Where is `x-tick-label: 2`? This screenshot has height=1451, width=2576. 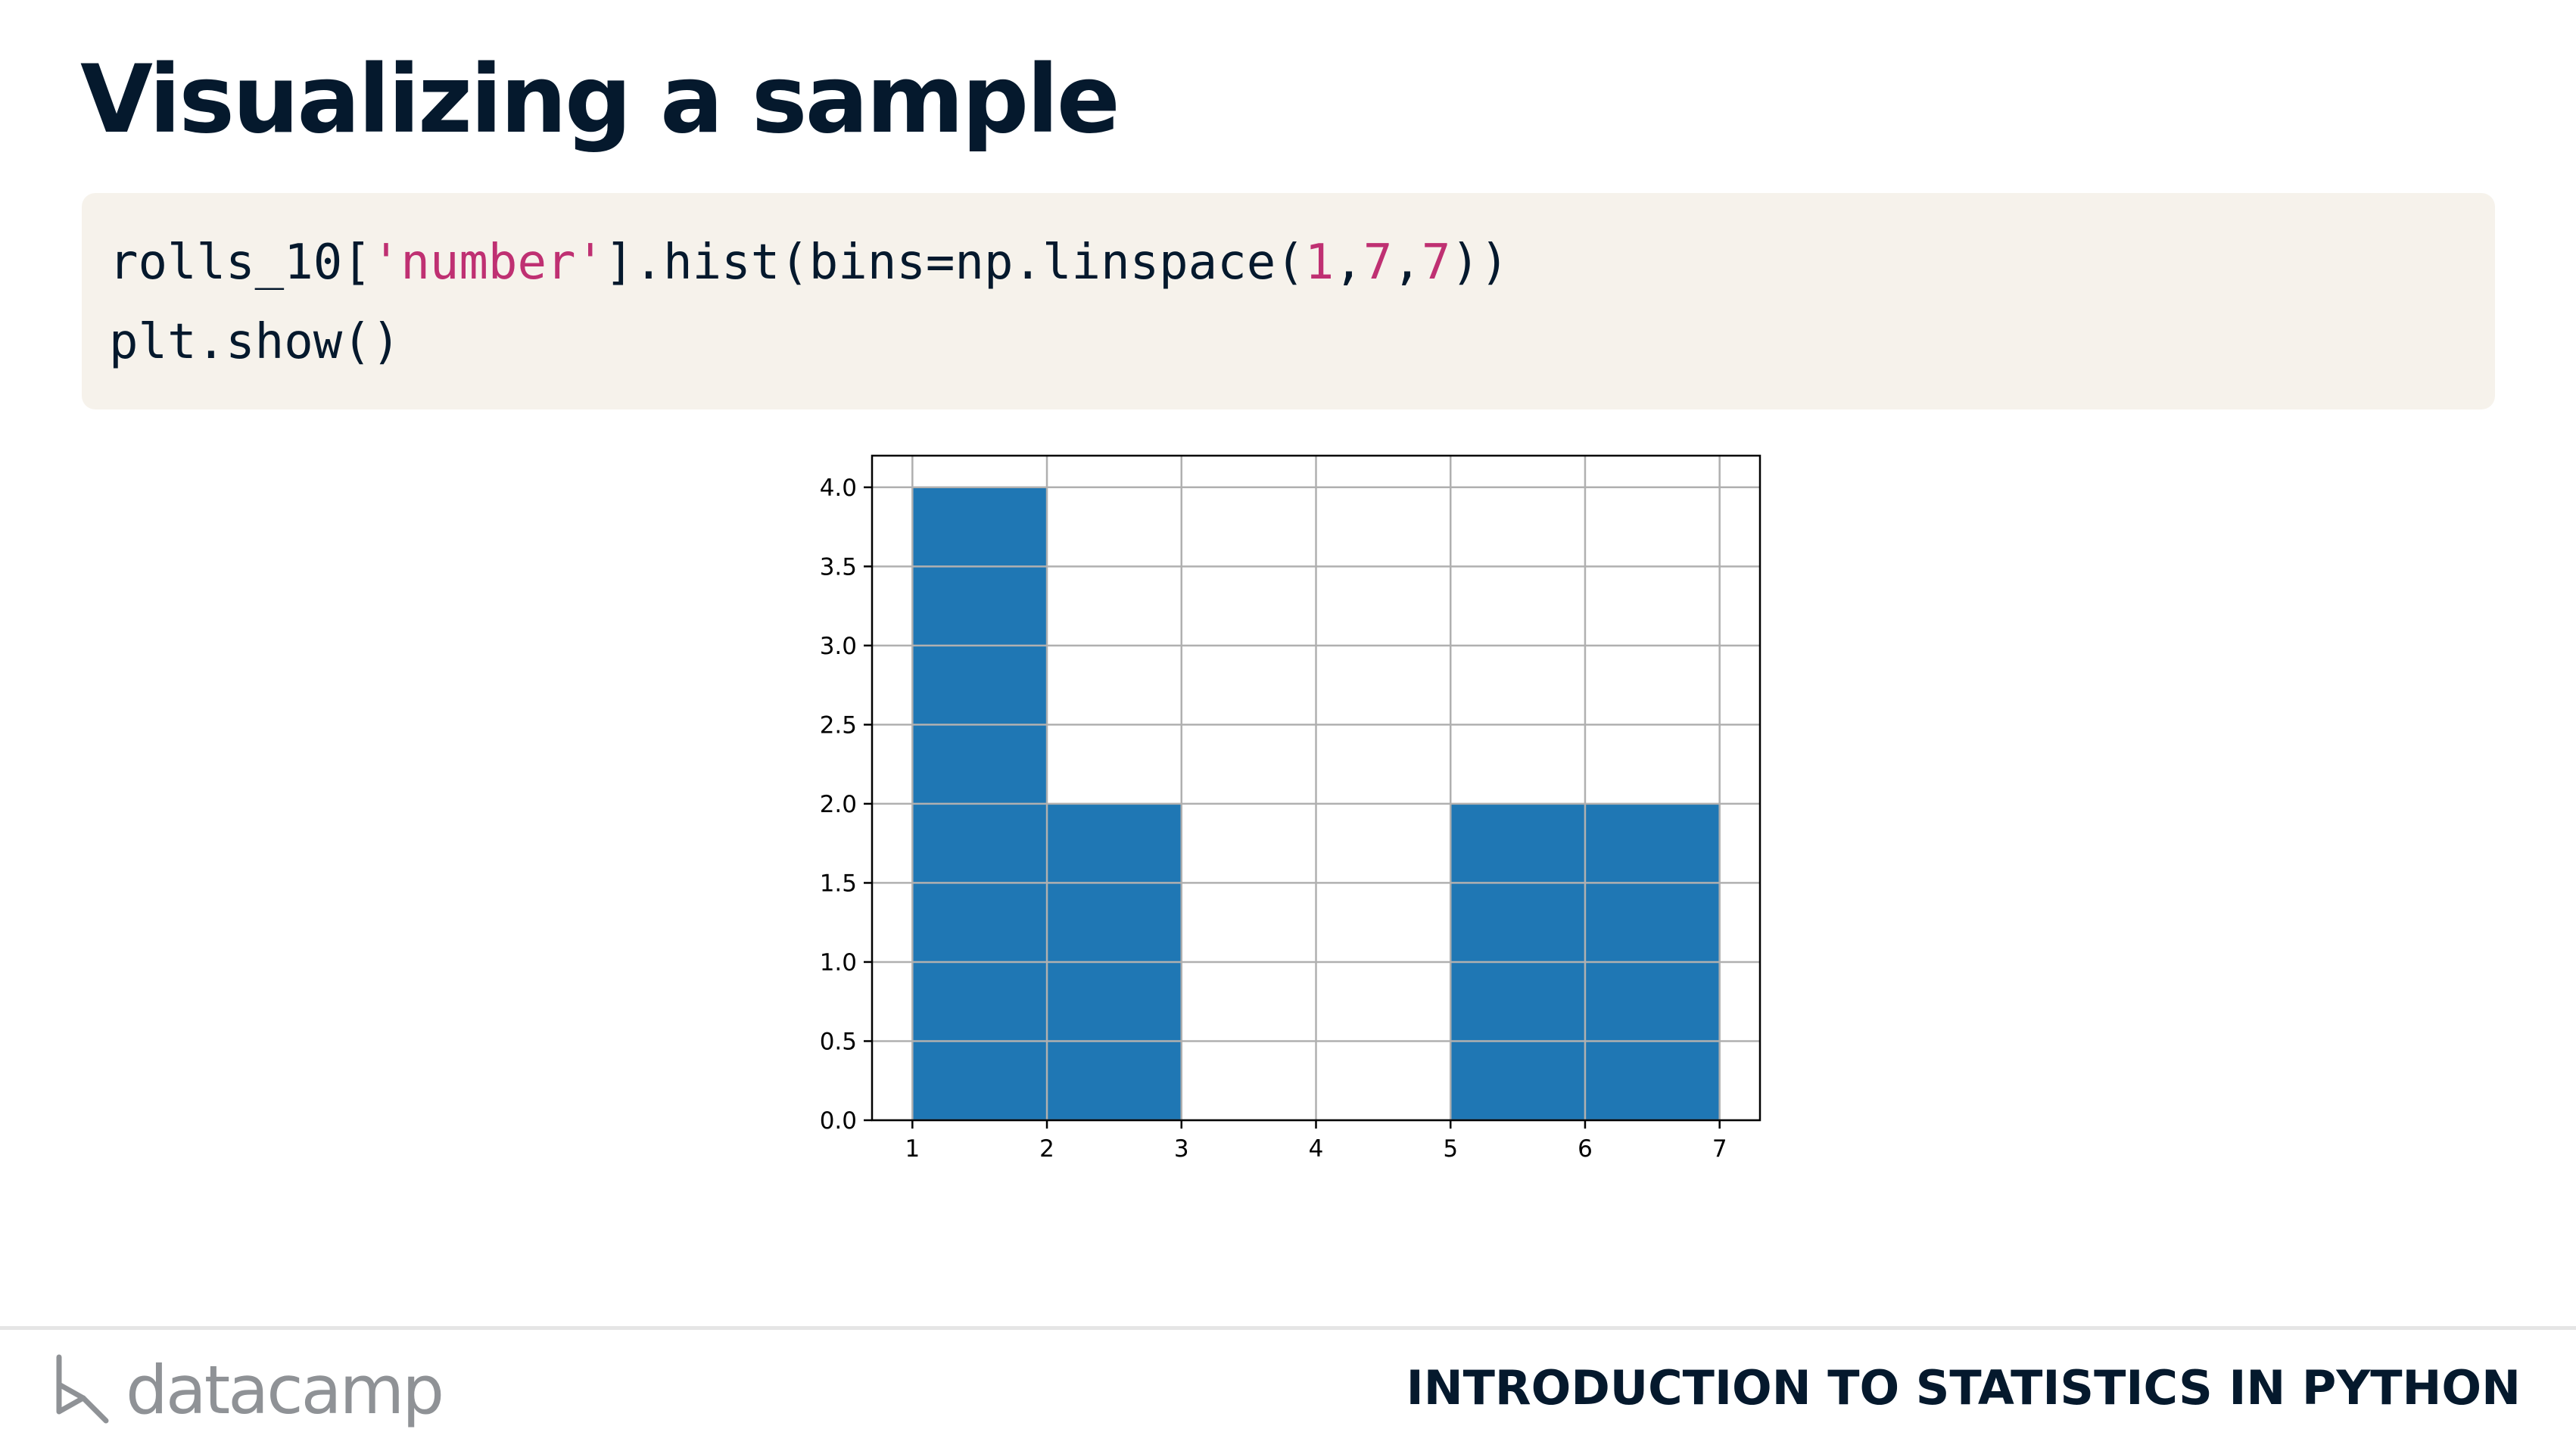 x-tick-label: 2 is located at coordinates (1046, 1149).